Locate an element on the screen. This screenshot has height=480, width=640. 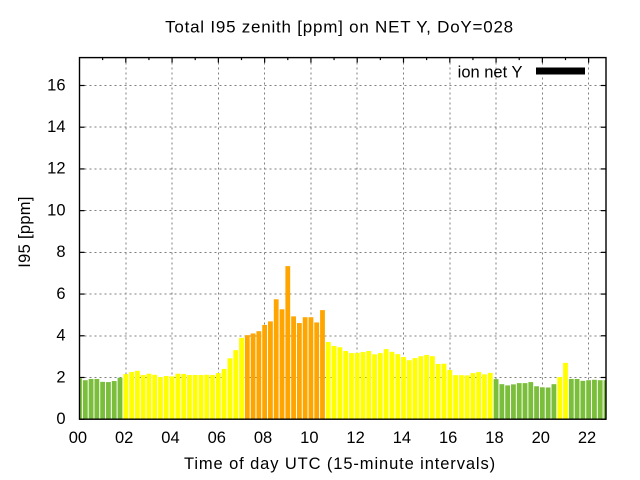
svg-text: 22 is located at coordinates (587, 438).